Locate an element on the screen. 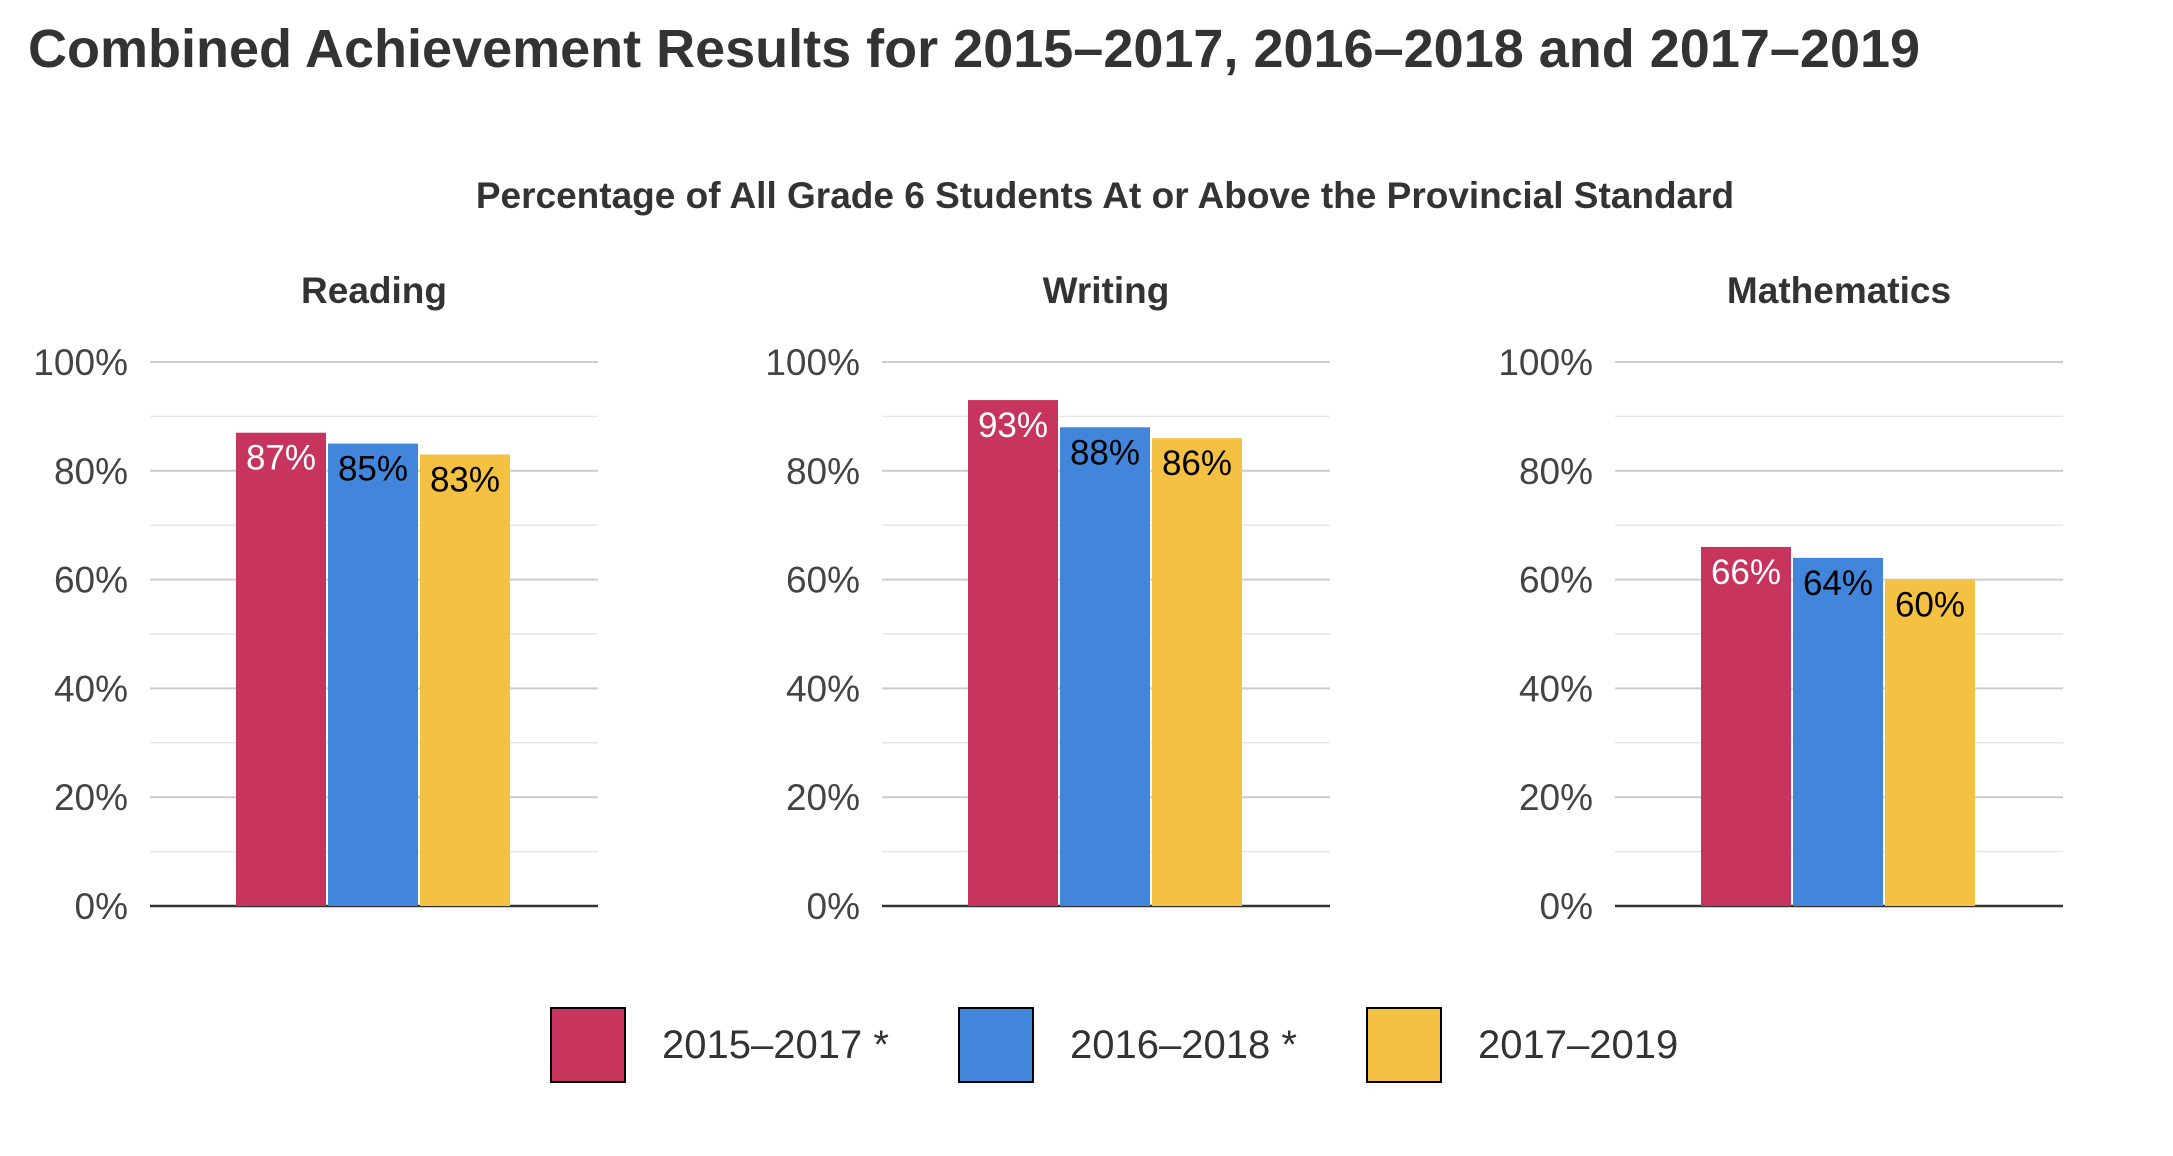  value-label-reading-series-3: 83% is located at coordinates (465, 479).